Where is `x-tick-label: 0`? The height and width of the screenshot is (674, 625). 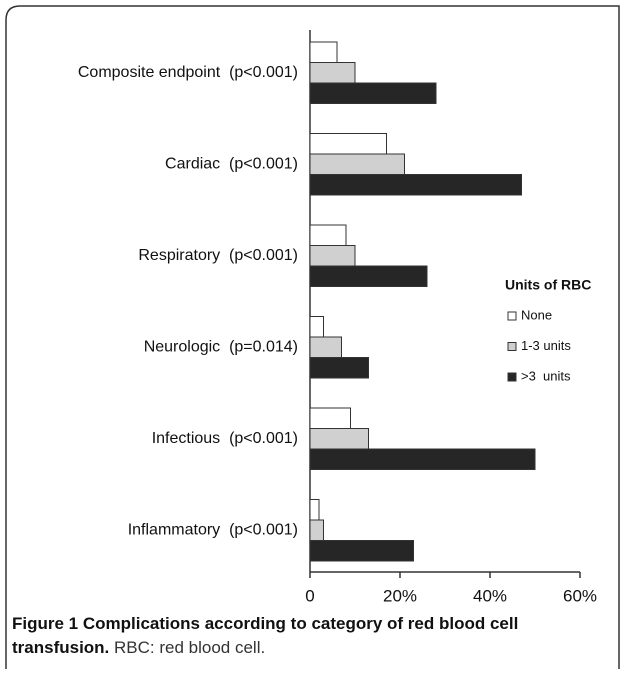
x-tick-label: 0 is located at coordinates (309, 595).